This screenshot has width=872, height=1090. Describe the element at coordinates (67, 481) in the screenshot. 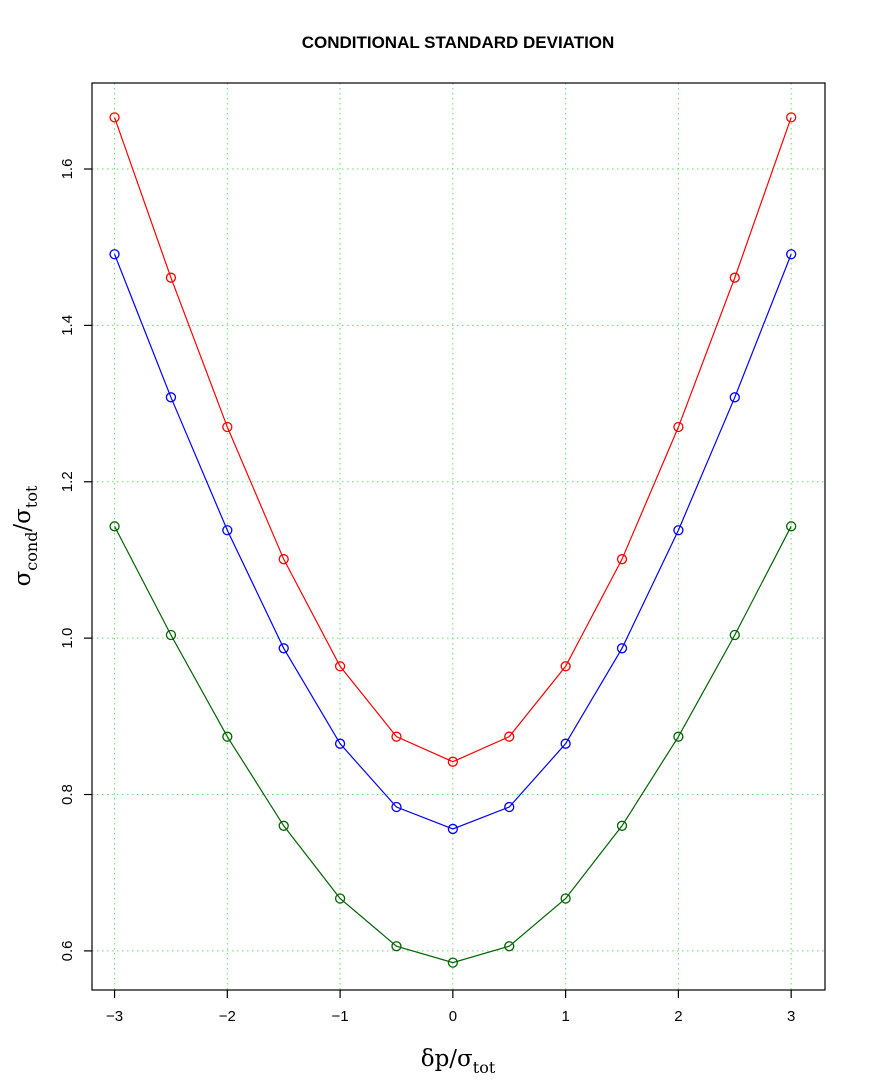

I see `y-tick-label-3: 1.2` at that location.